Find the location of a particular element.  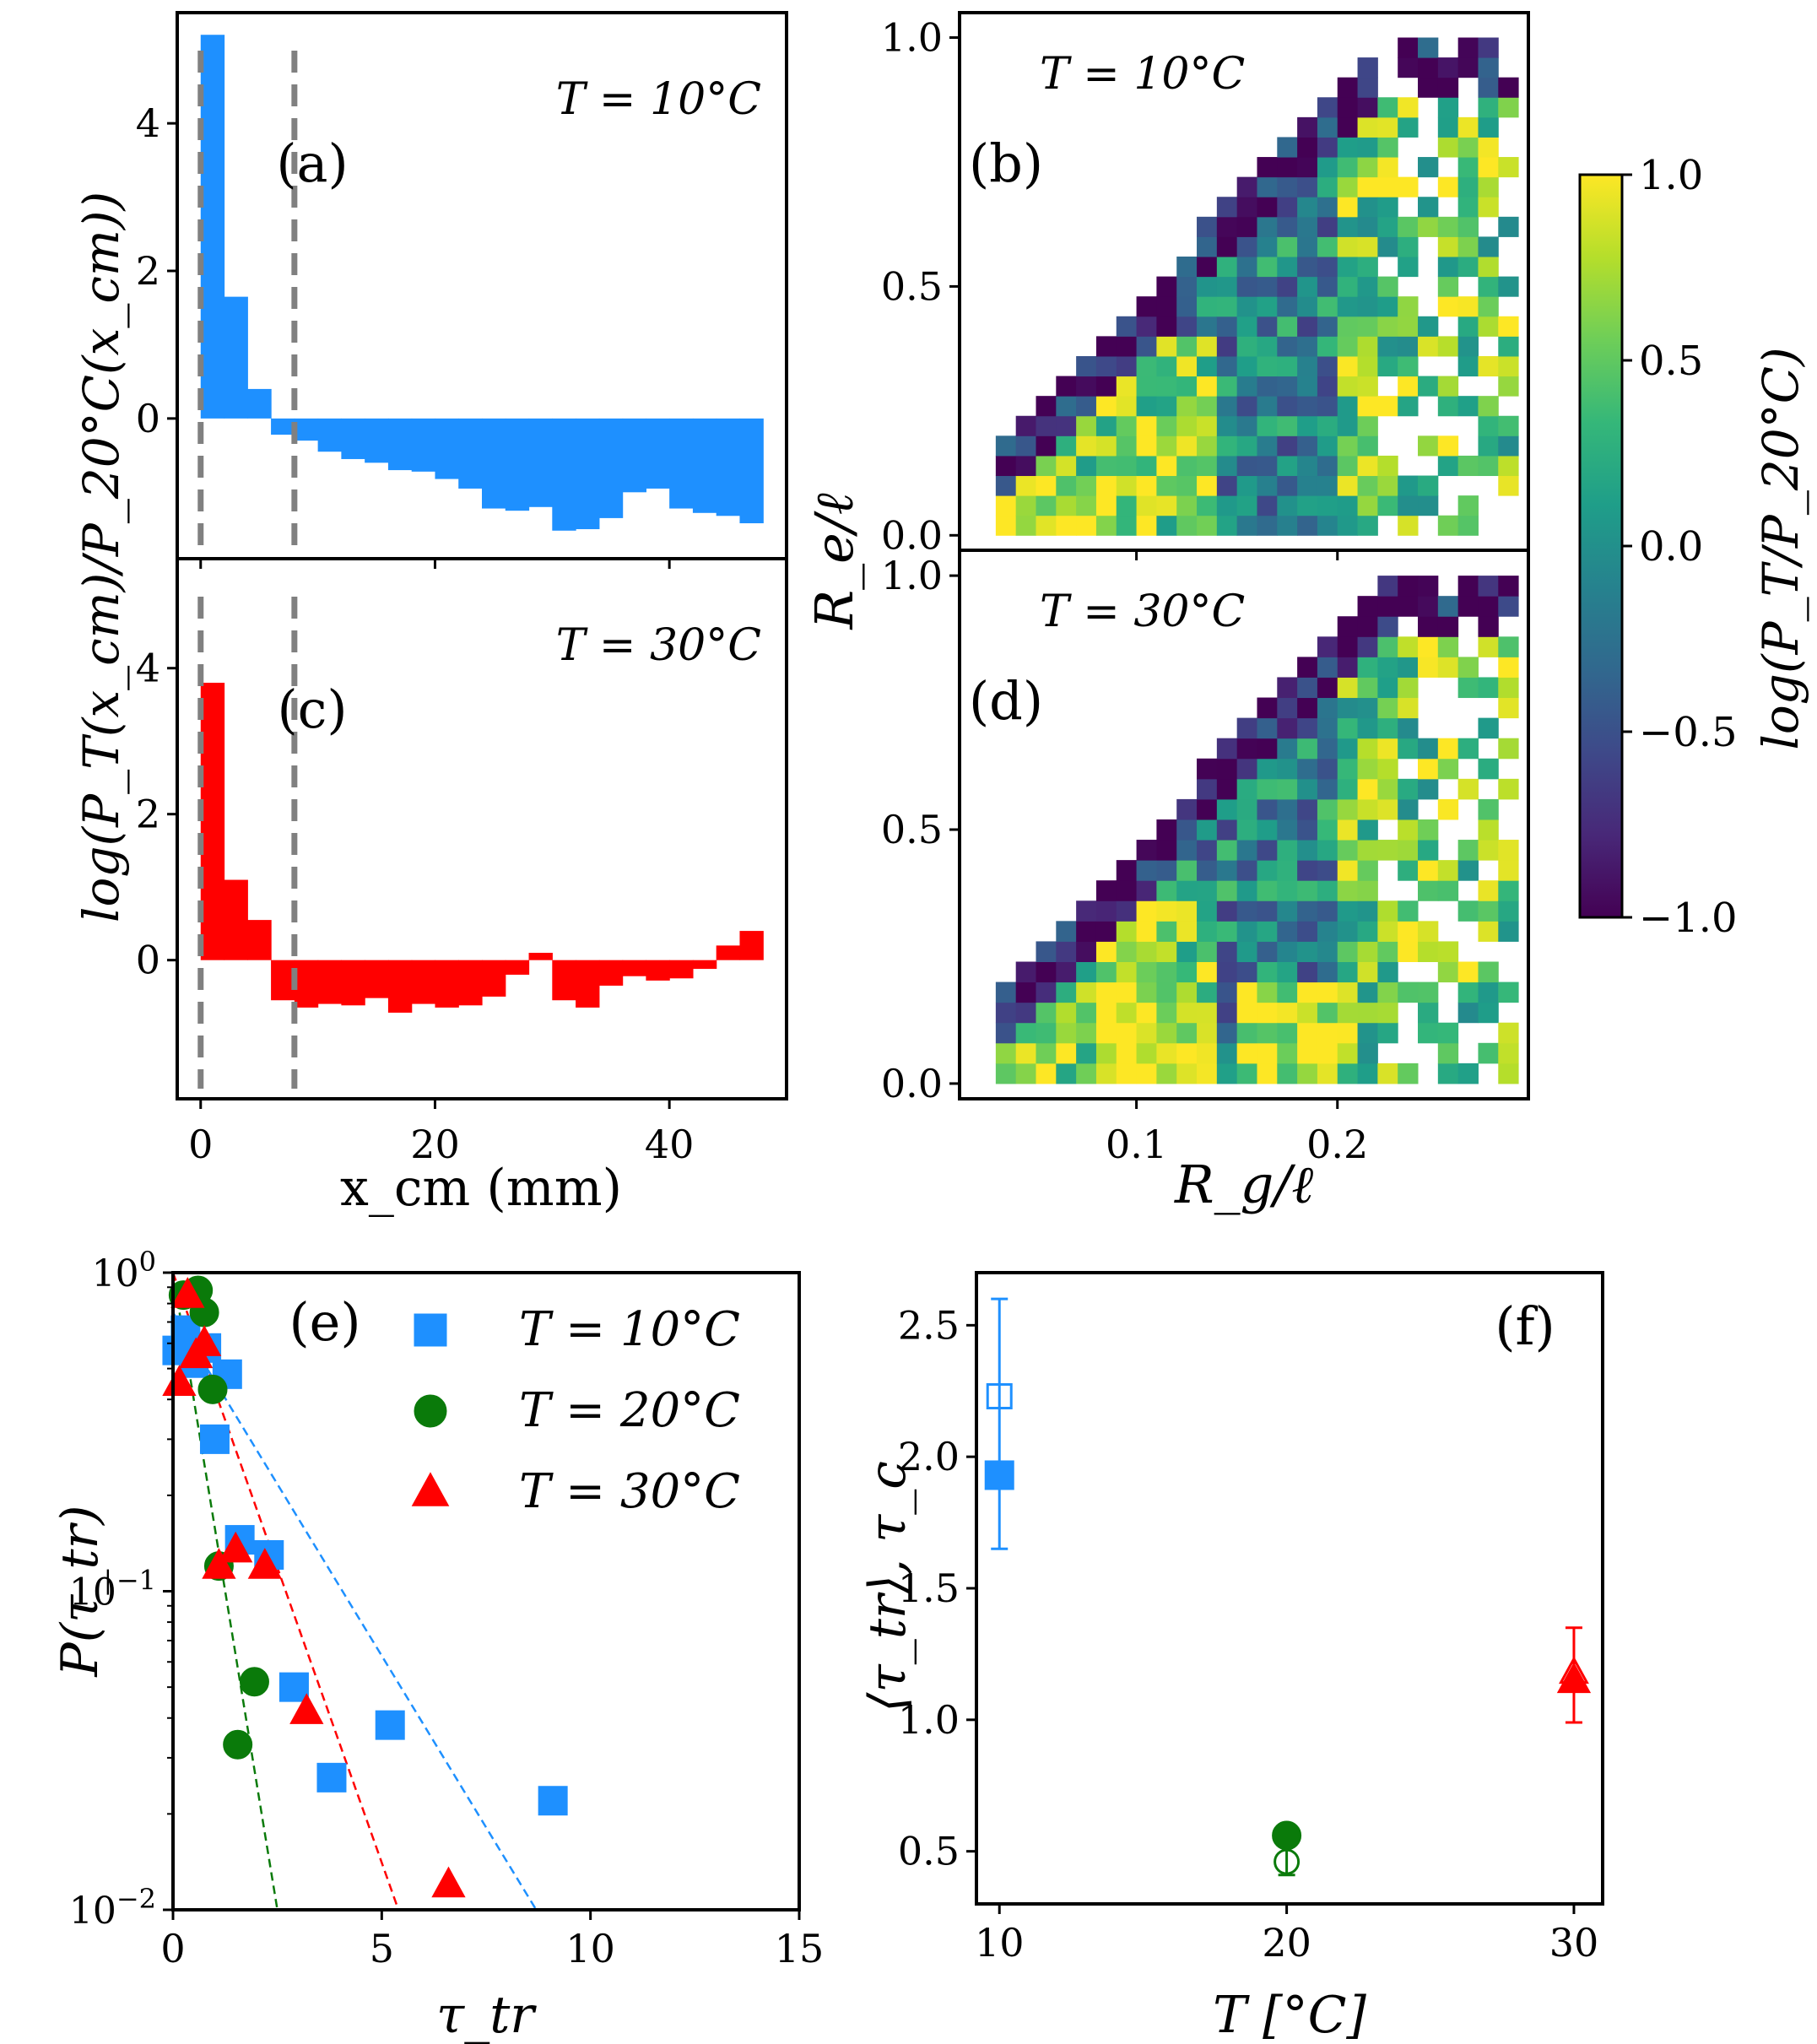

ytick-b-label: 0.5 is located at coordinates (912, 286).